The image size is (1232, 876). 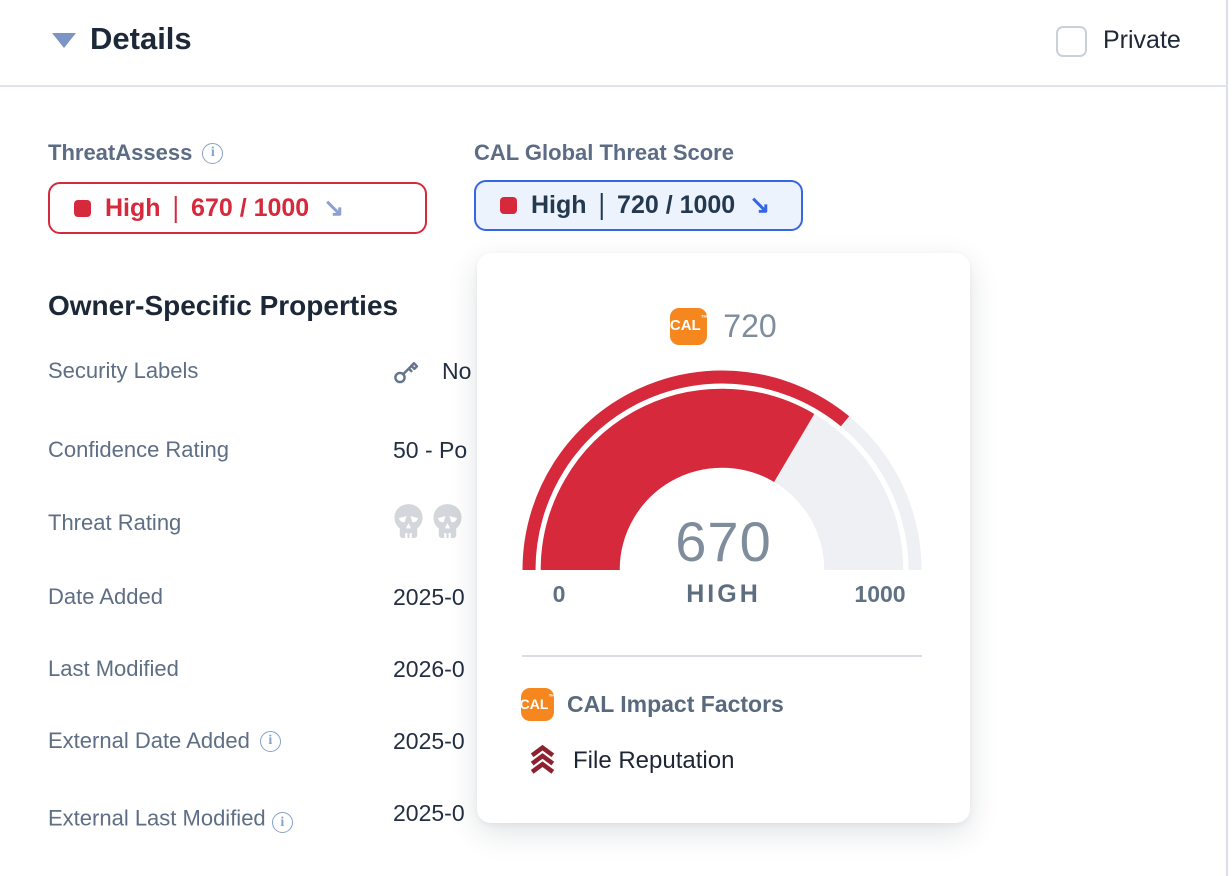 What do you see at coordinates (139, 449) in the screenshot?
I see `property-label: Confidence Rating` at bounding box center [139, 449].